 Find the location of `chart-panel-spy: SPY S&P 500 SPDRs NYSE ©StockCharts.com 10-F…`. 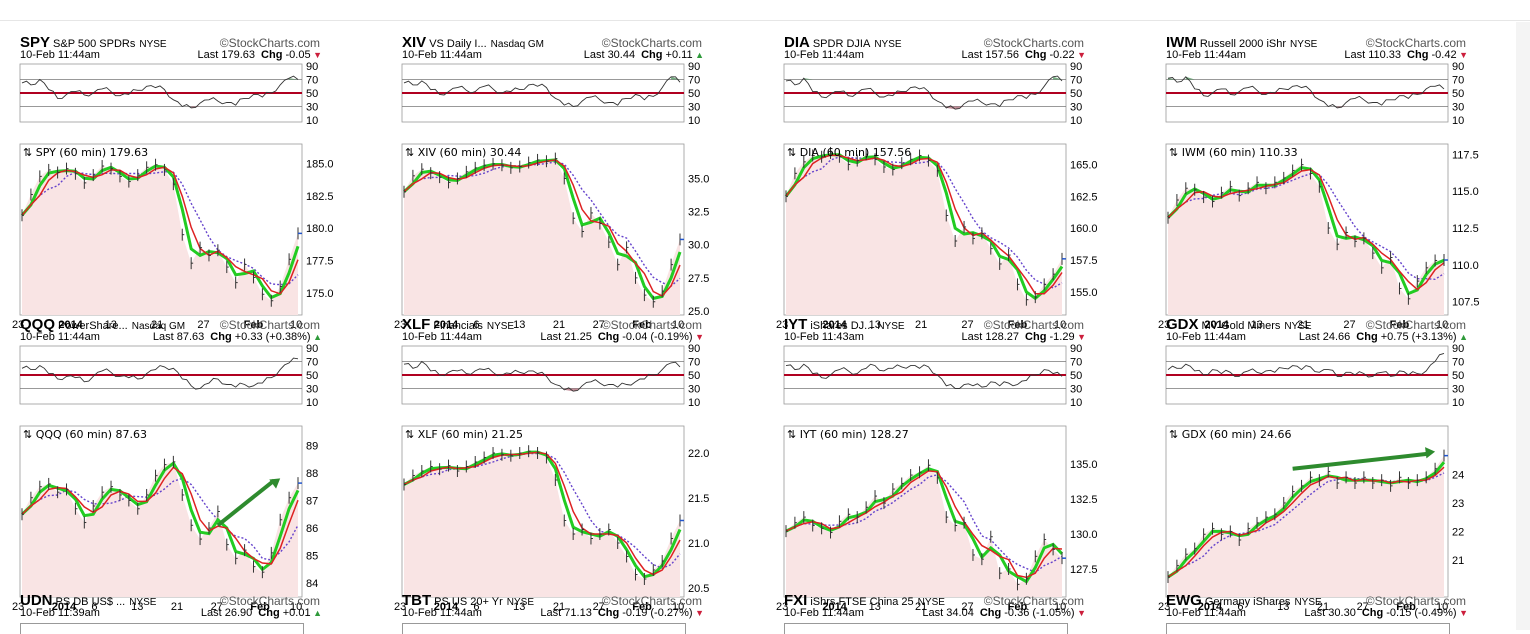

chart-panel-spy: SPY S&P 500 SPDRs NYSE ©StockCharts.com 10-F… is located at coordinates (167, 179).